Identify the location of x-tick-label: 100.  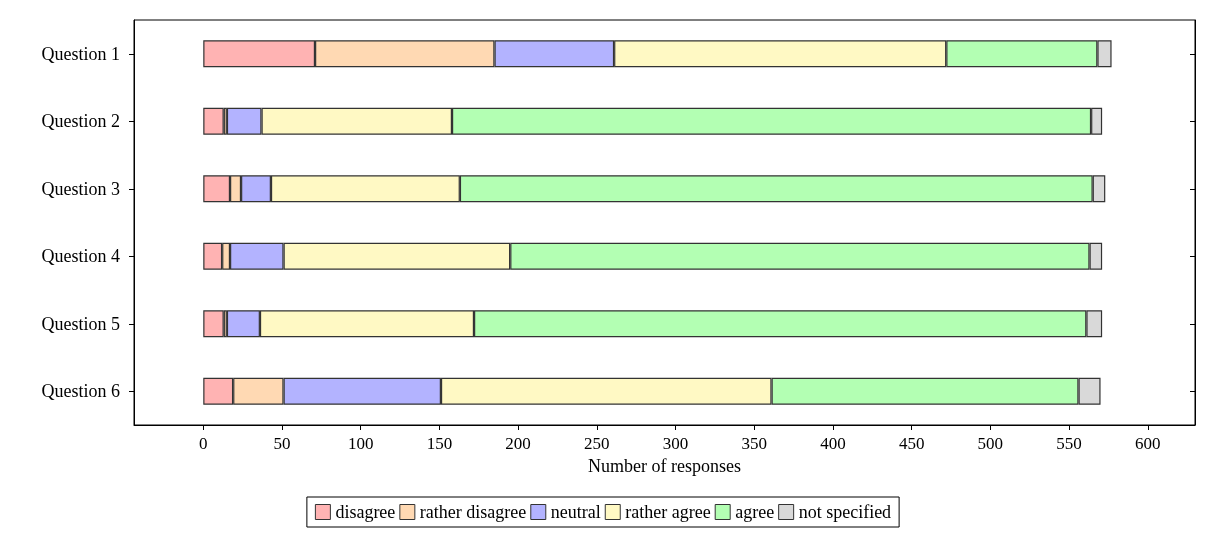
(360, 443).